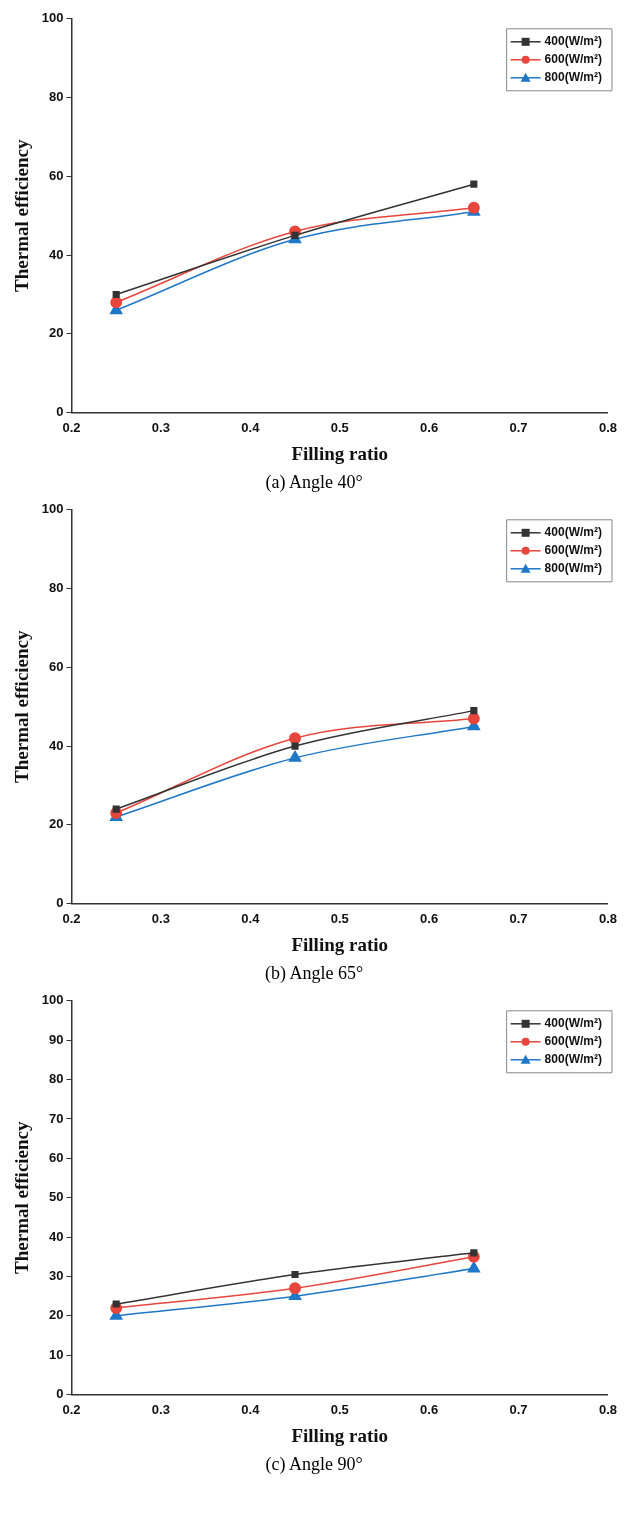  I want to click on y-tick-label: 10, so click(56, 1354).